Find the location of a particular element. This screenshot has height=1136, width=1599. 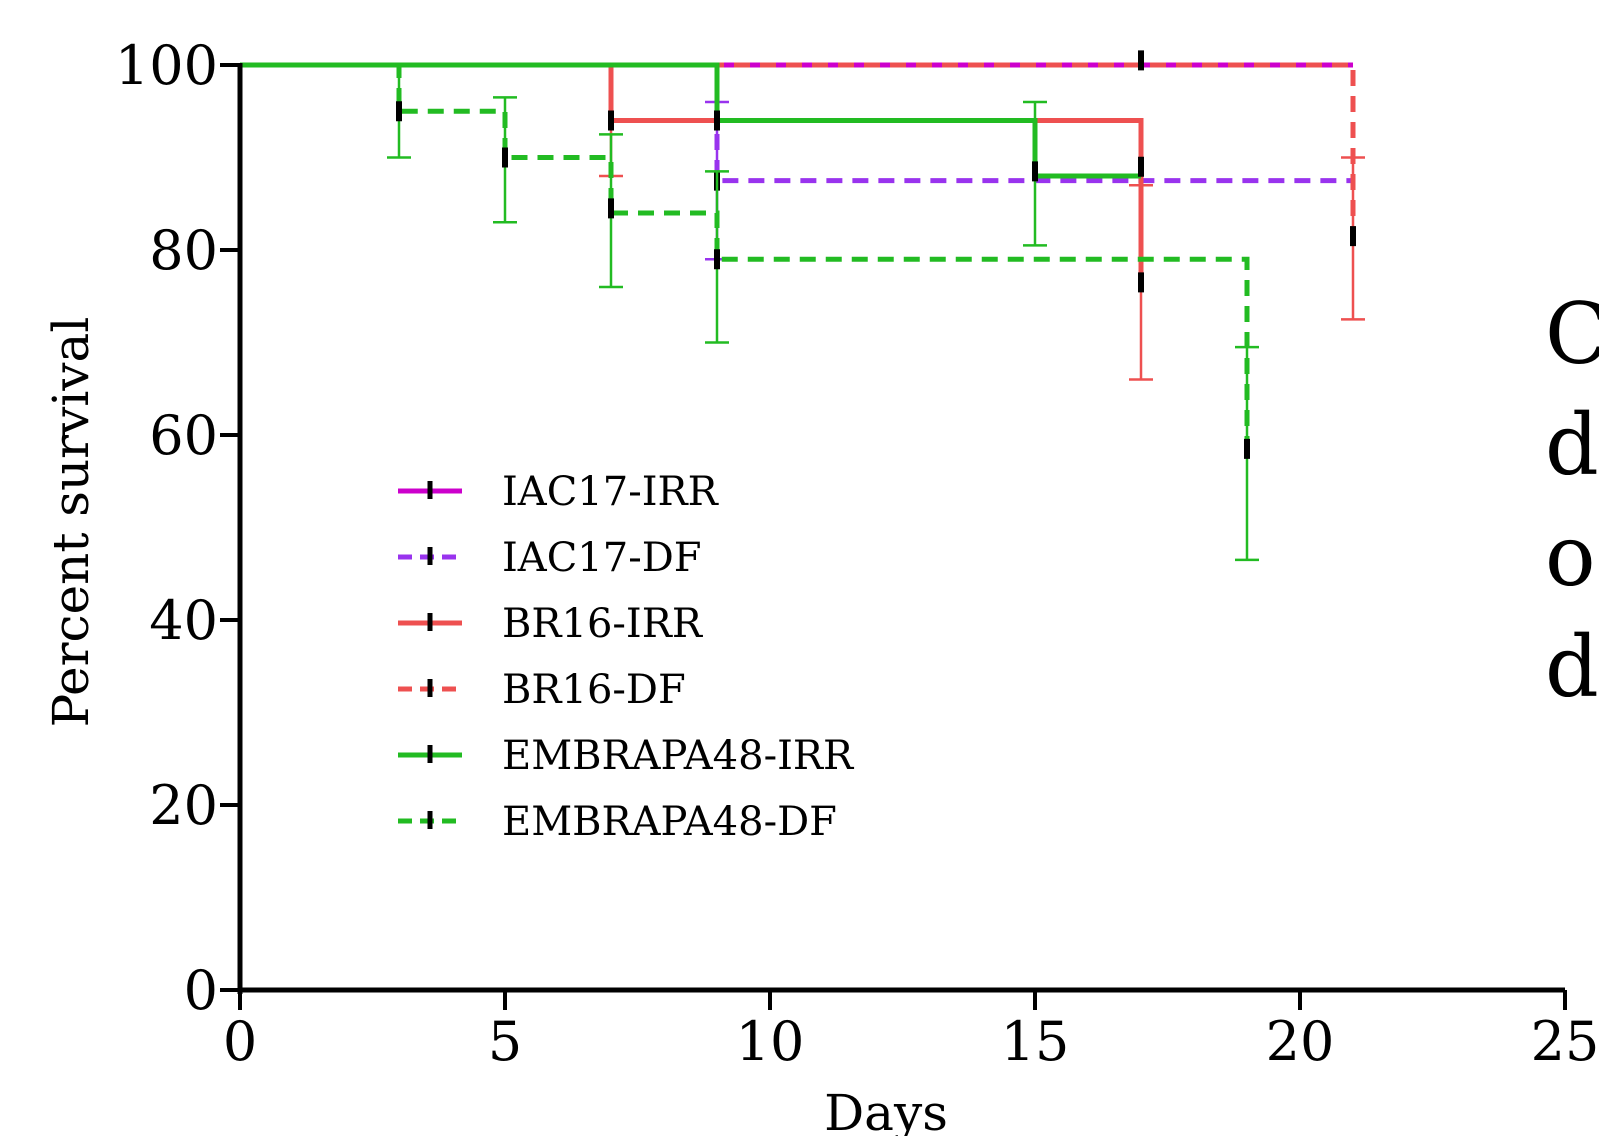

series-embrapa48-irr is located at coordinates (692, 154).